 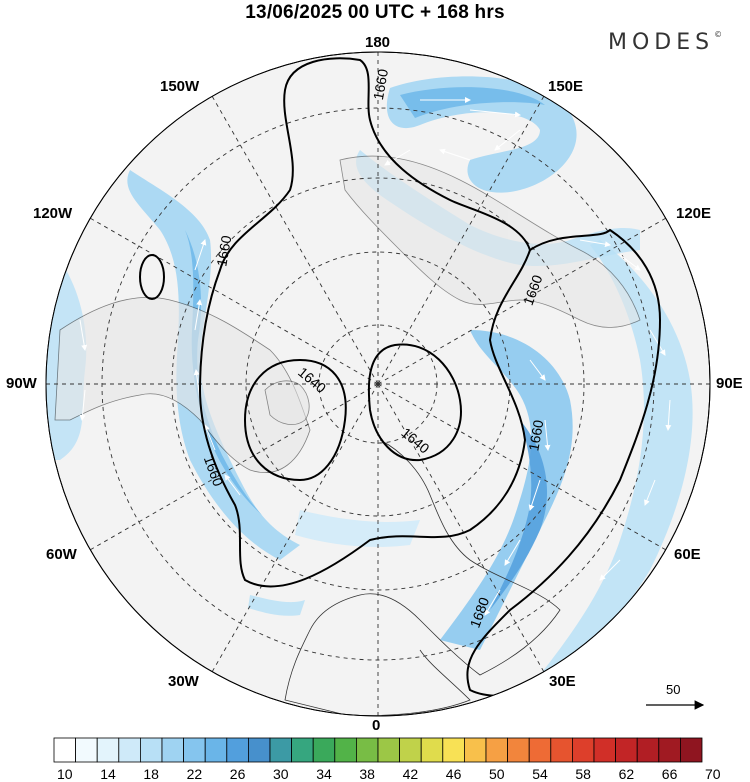 I want to click on colorbar-tick-label: 22, so click(x=194, y=774).